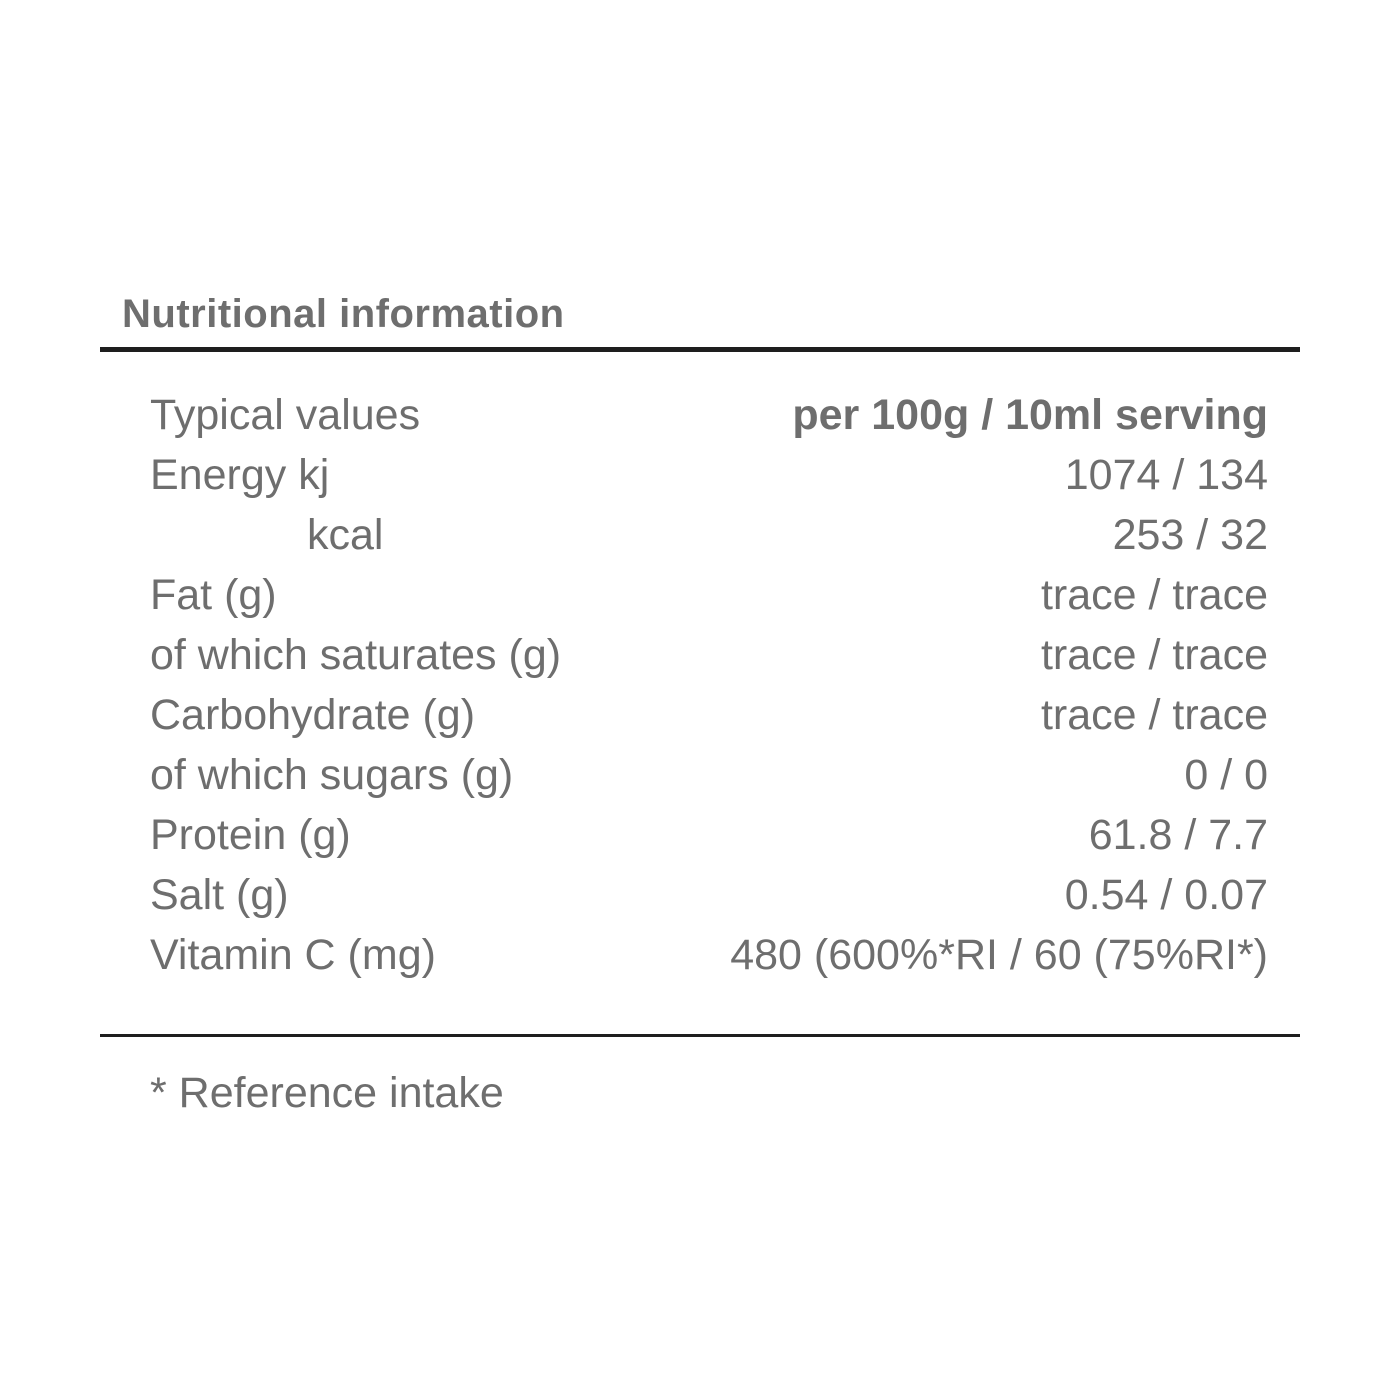 This screenshot has height=1400, width=1400. Describe the element at coordinates (700, 1035) in the screenshot. I see `footer-divider` at that location.